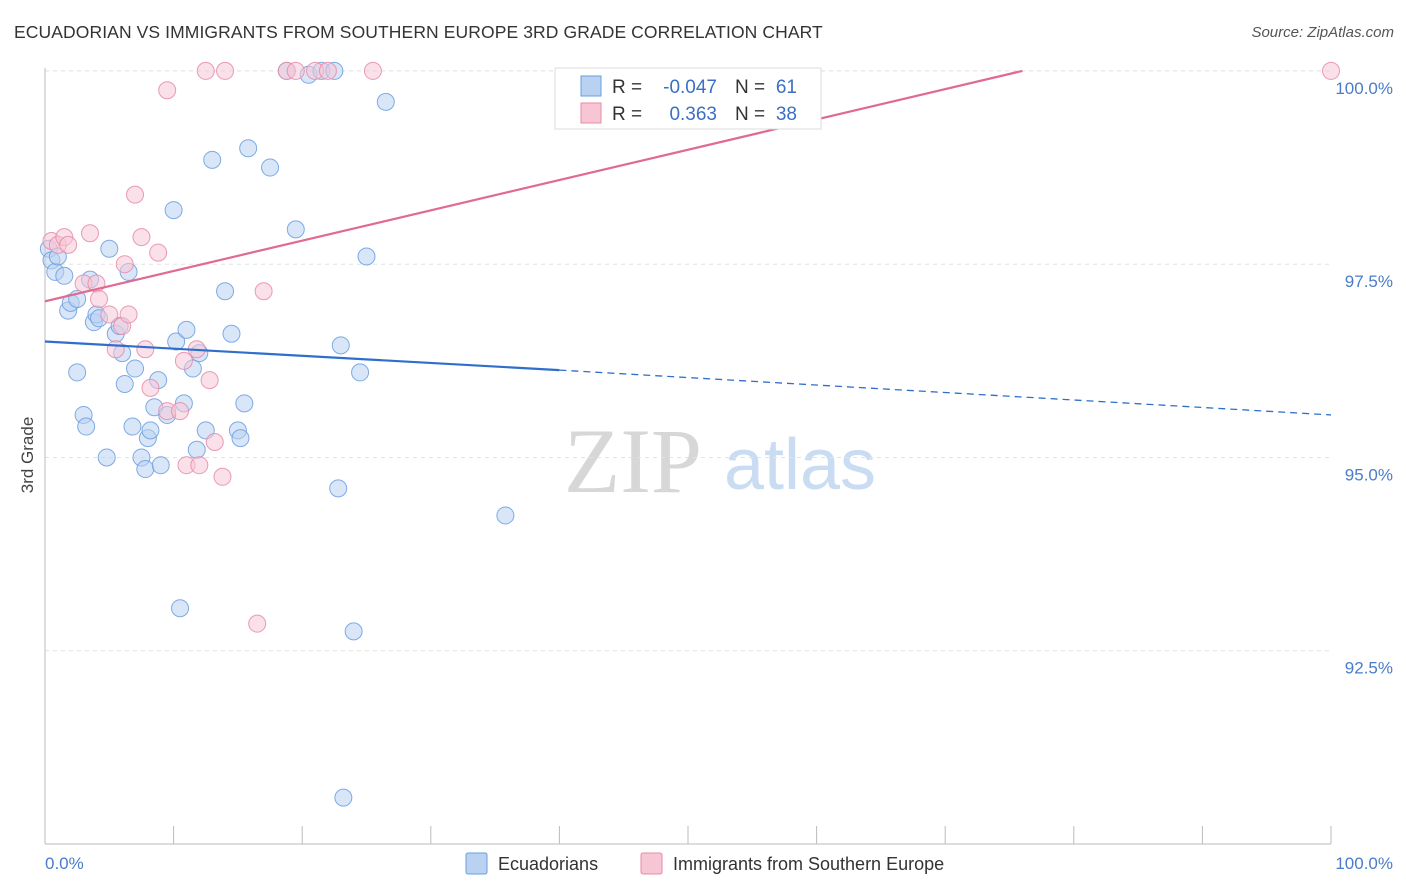  Describe the element at coordinates (476, 863) in the screenshot. I see `legend-swatch-ecuadorians` at that location.